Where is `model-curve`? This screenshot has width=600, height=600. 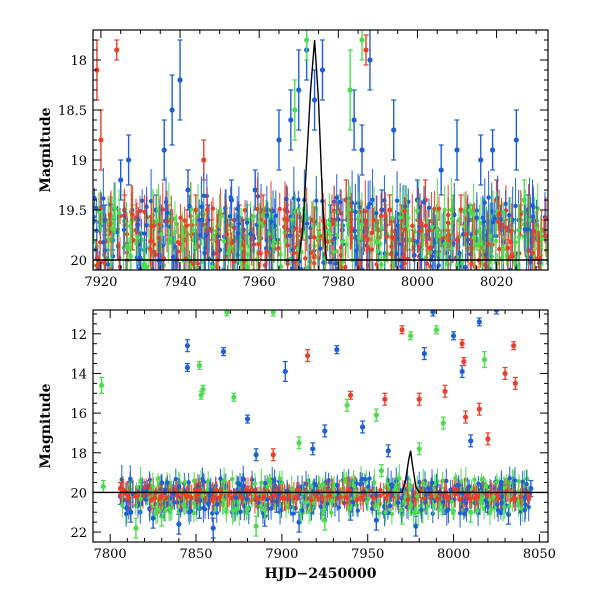
model-curve is located at coordinates (320, 472).